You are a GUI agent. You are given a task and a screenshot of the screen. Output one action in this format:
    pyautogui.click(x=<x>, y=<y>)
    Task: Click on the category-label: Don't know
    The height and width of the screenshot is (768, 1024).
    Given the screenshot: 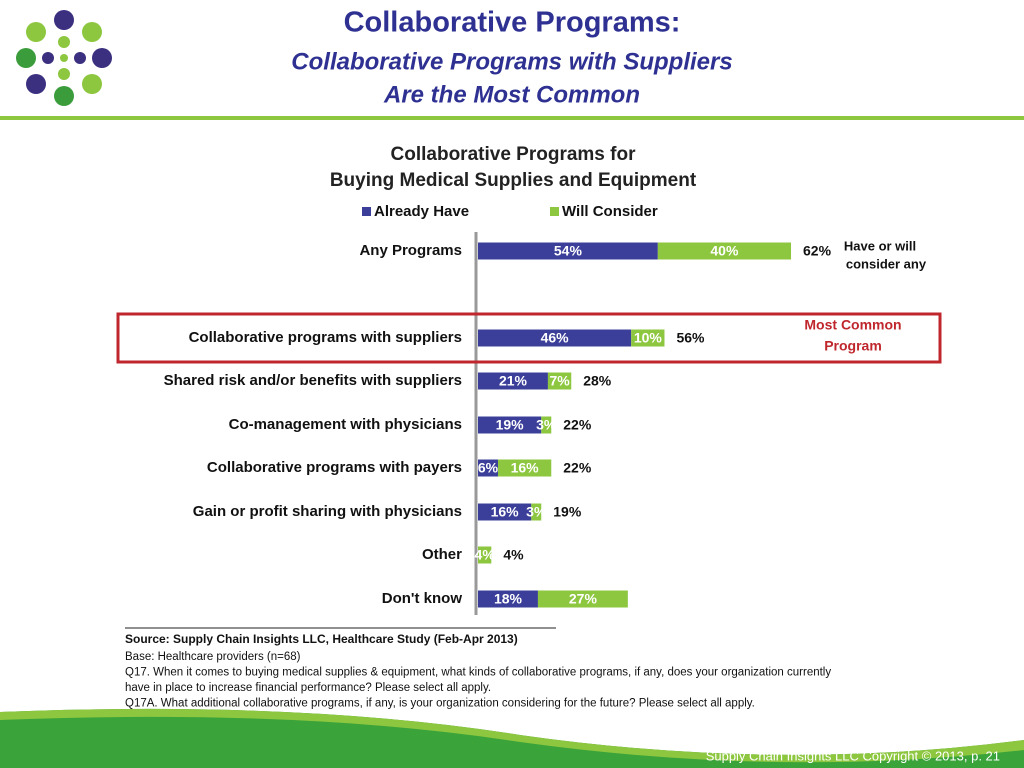 What is the action you would take?
    pyautogui.click(x=422, y=598)
    